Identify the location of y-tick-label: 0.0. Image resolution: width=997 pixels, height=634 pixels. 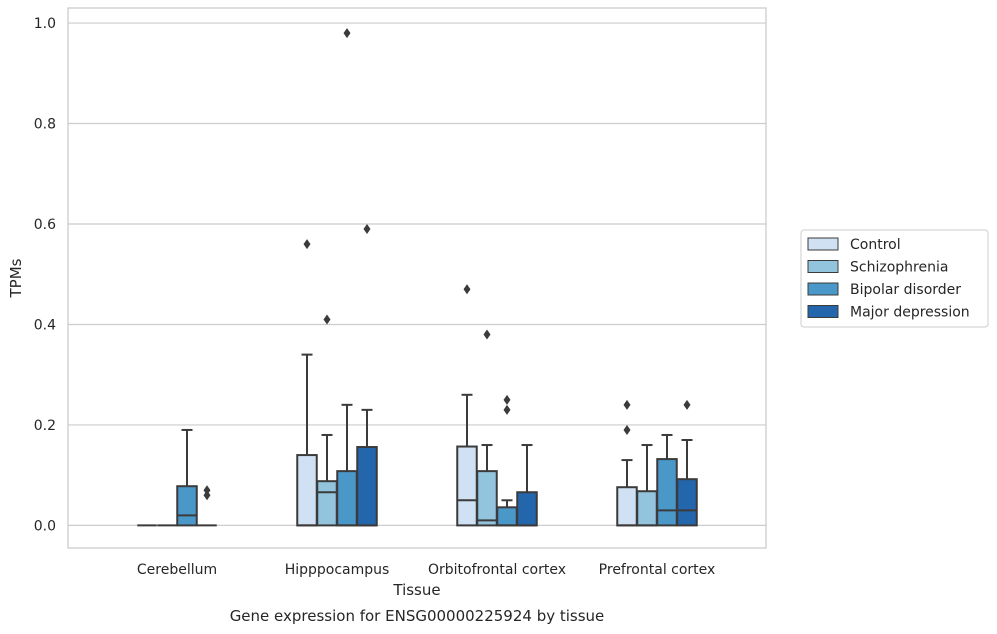
(45, 526).